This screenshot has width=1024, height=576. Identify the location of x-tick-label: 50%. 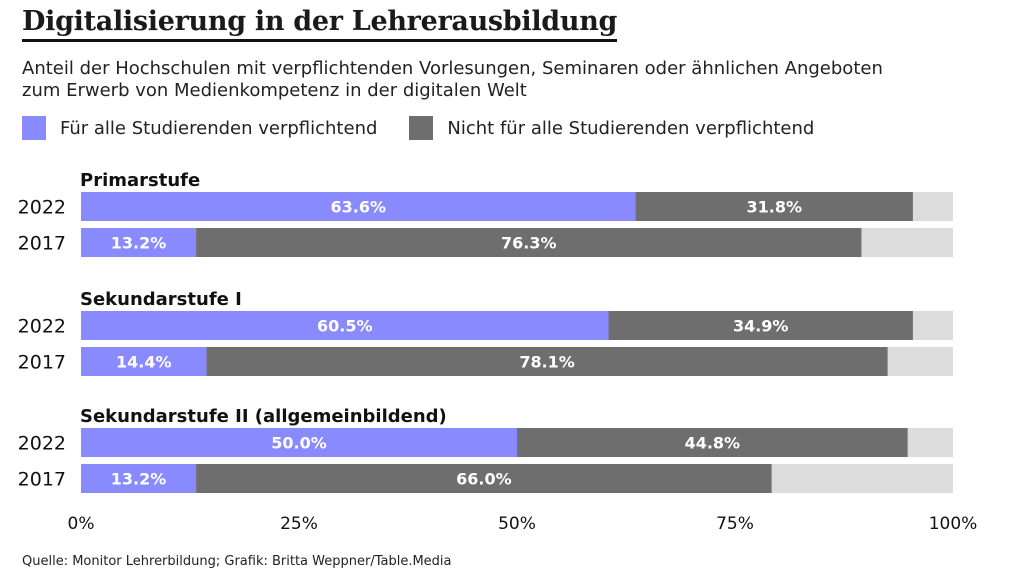
(517, 524).